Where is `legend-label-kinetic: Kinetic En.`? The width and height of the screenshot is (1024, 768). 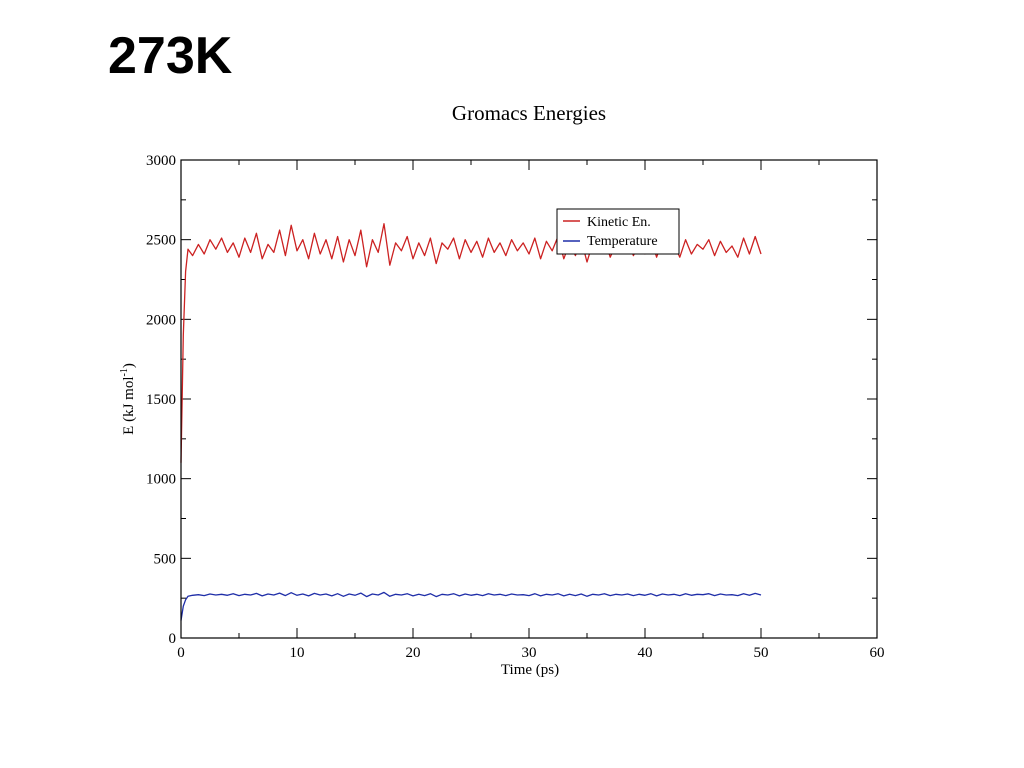 legend-label-kinetic: Kinetic En. is located at coordinates (619, 222).